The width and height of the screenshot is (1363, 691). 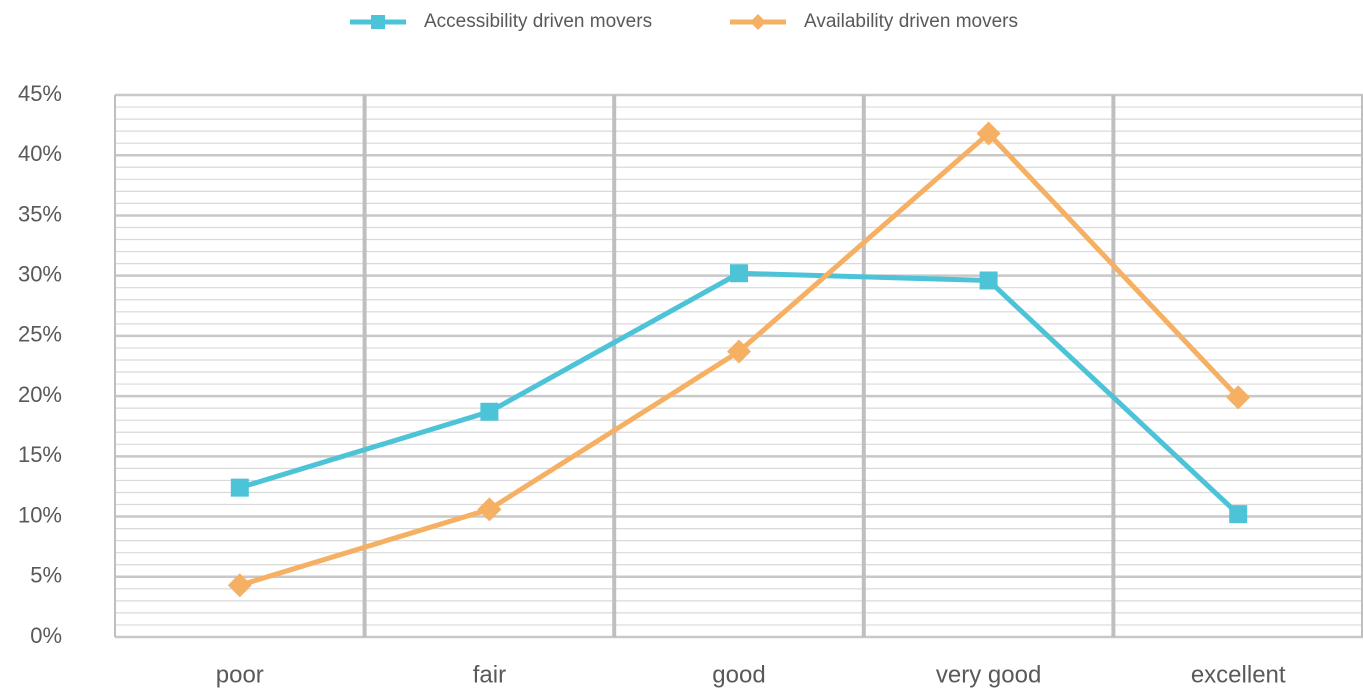 I want to click on y-tick-label: 0%, so click(x=46, y=635).